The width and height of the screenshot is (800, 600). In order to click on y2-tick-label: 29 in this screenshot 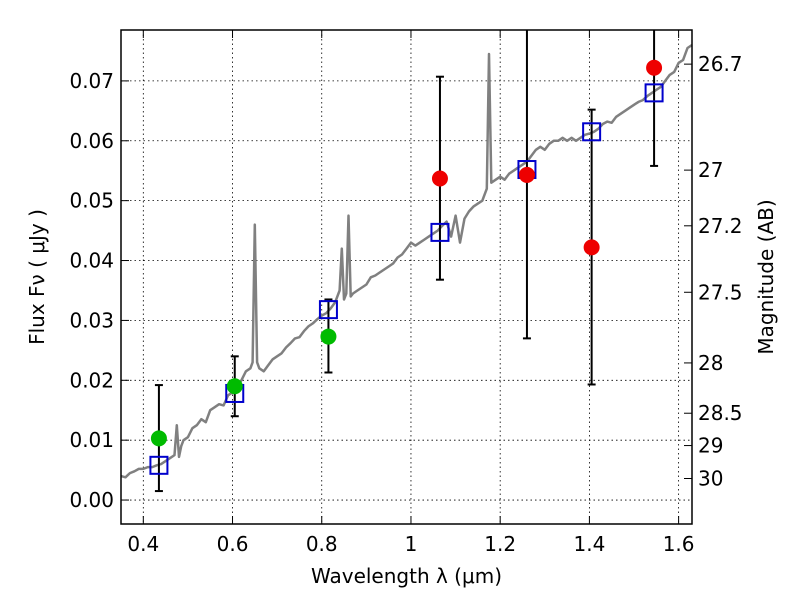, I will do `click(710, 446)`.